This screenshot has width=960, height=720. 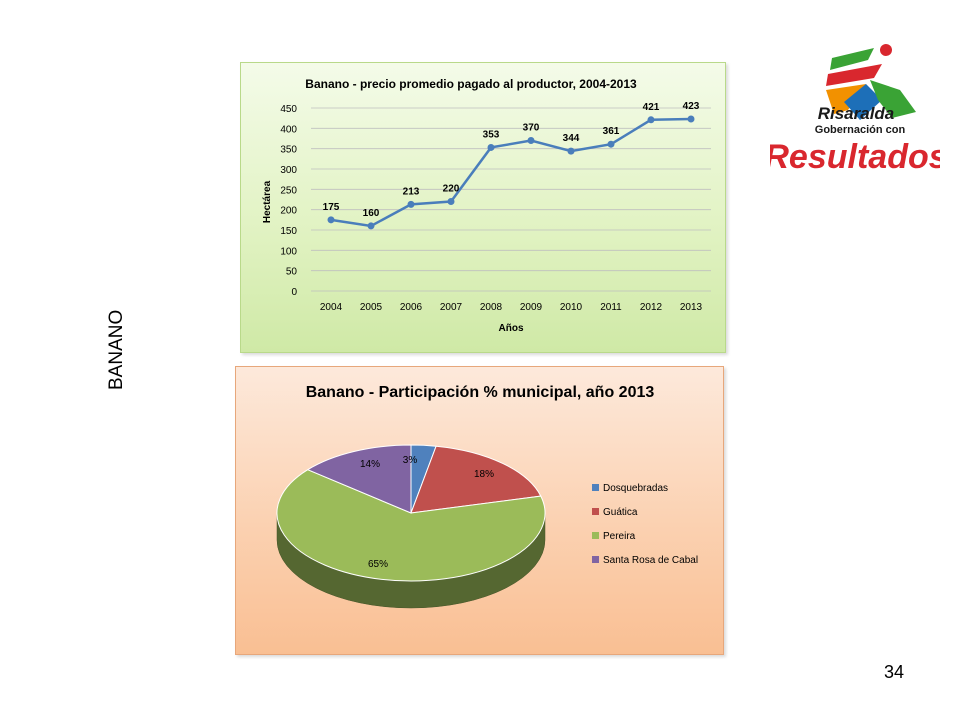 I want to click on data-label: 421, so click(x=651, y=107).